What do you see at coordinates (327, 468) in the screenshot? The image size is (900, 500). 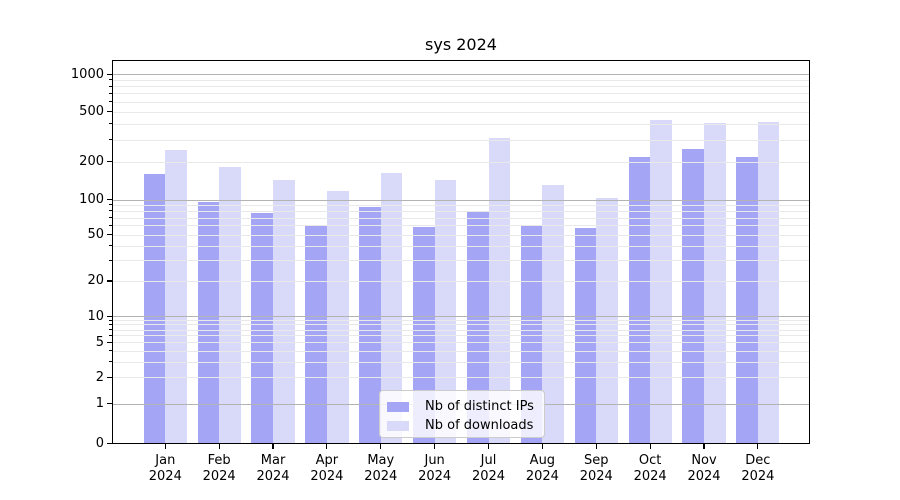 I see `x-tick-label-apr: Apr 2024` at bounding box center [327, 468].